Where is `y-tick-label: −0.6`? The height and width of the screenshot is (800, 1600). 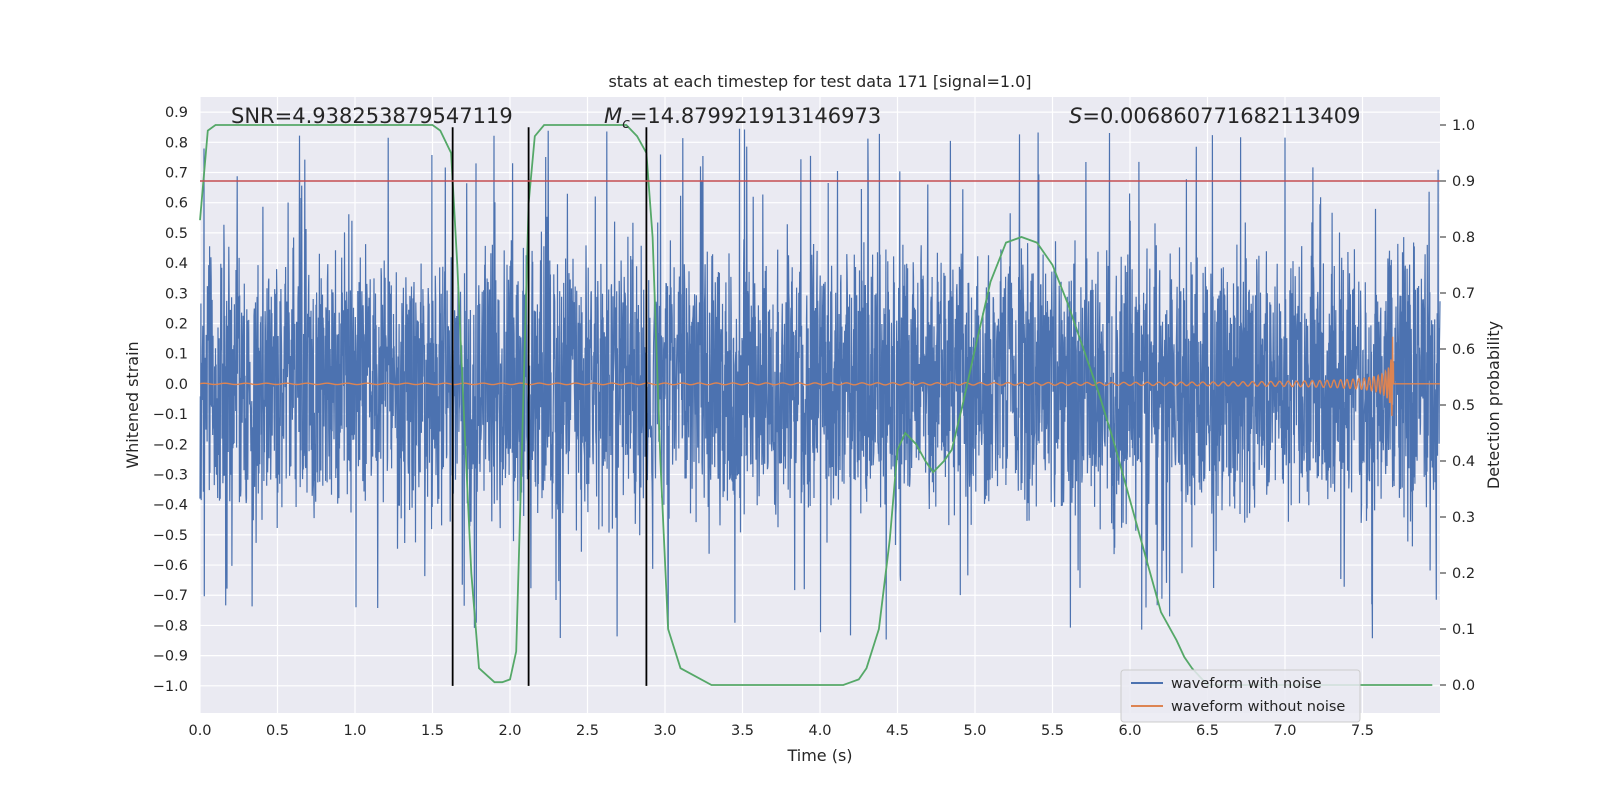
y-tick-label: −0.6 is located at coordinates (170, 566).